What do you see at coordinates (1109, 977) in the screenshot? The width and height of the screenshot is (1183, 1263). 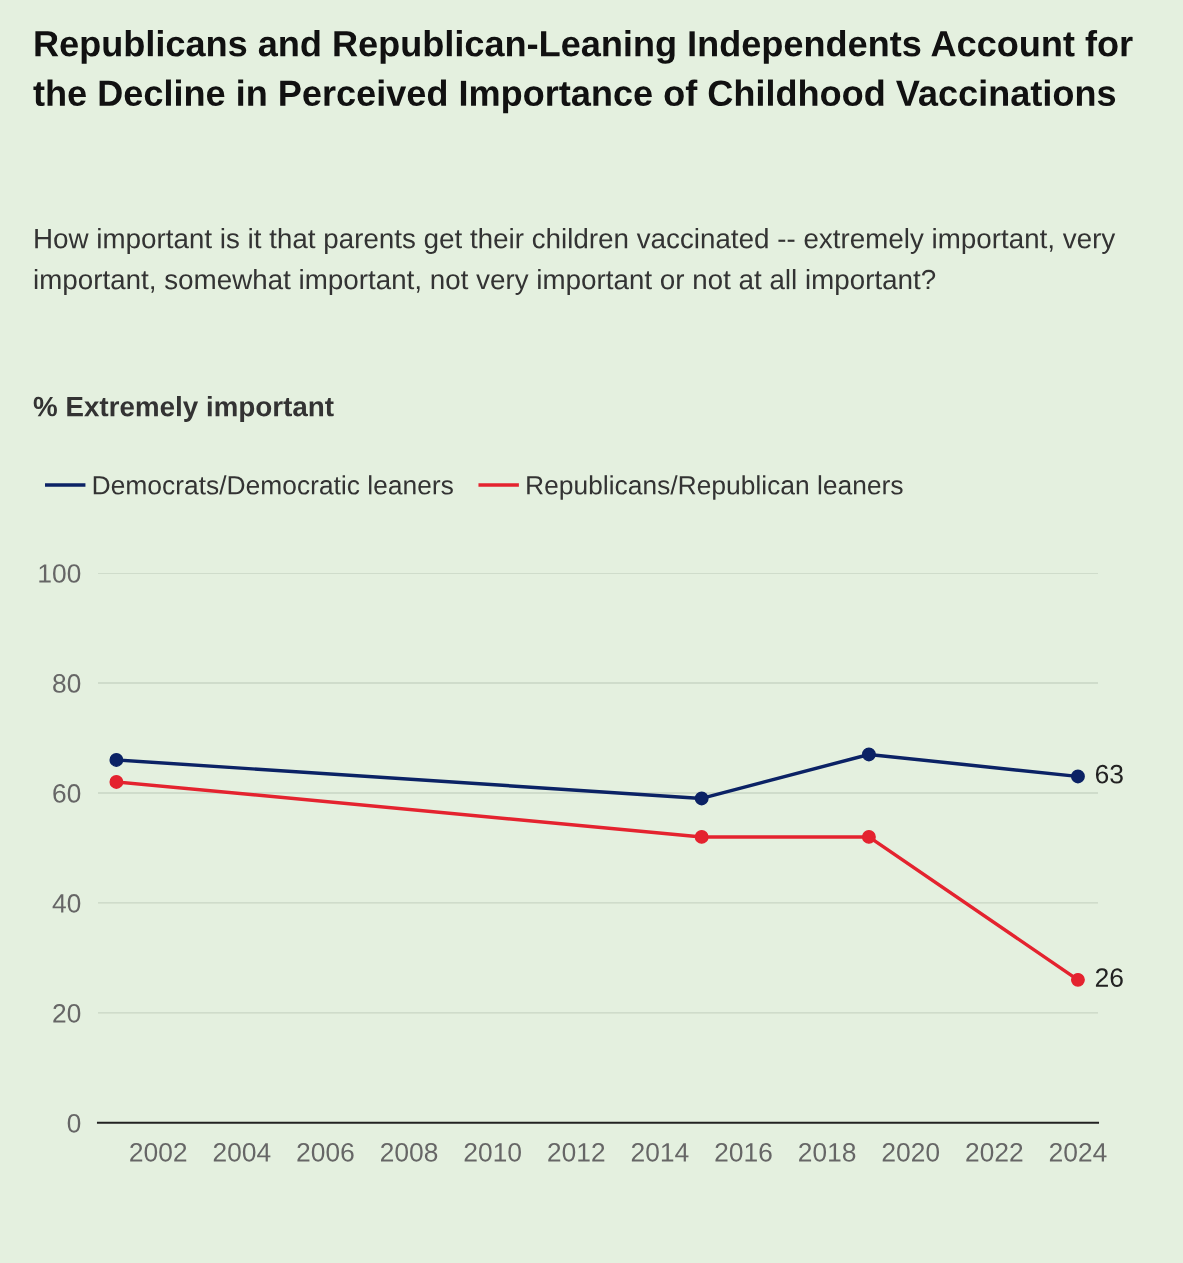 I see `data-label: 26` at bounding box center [1109, 977].